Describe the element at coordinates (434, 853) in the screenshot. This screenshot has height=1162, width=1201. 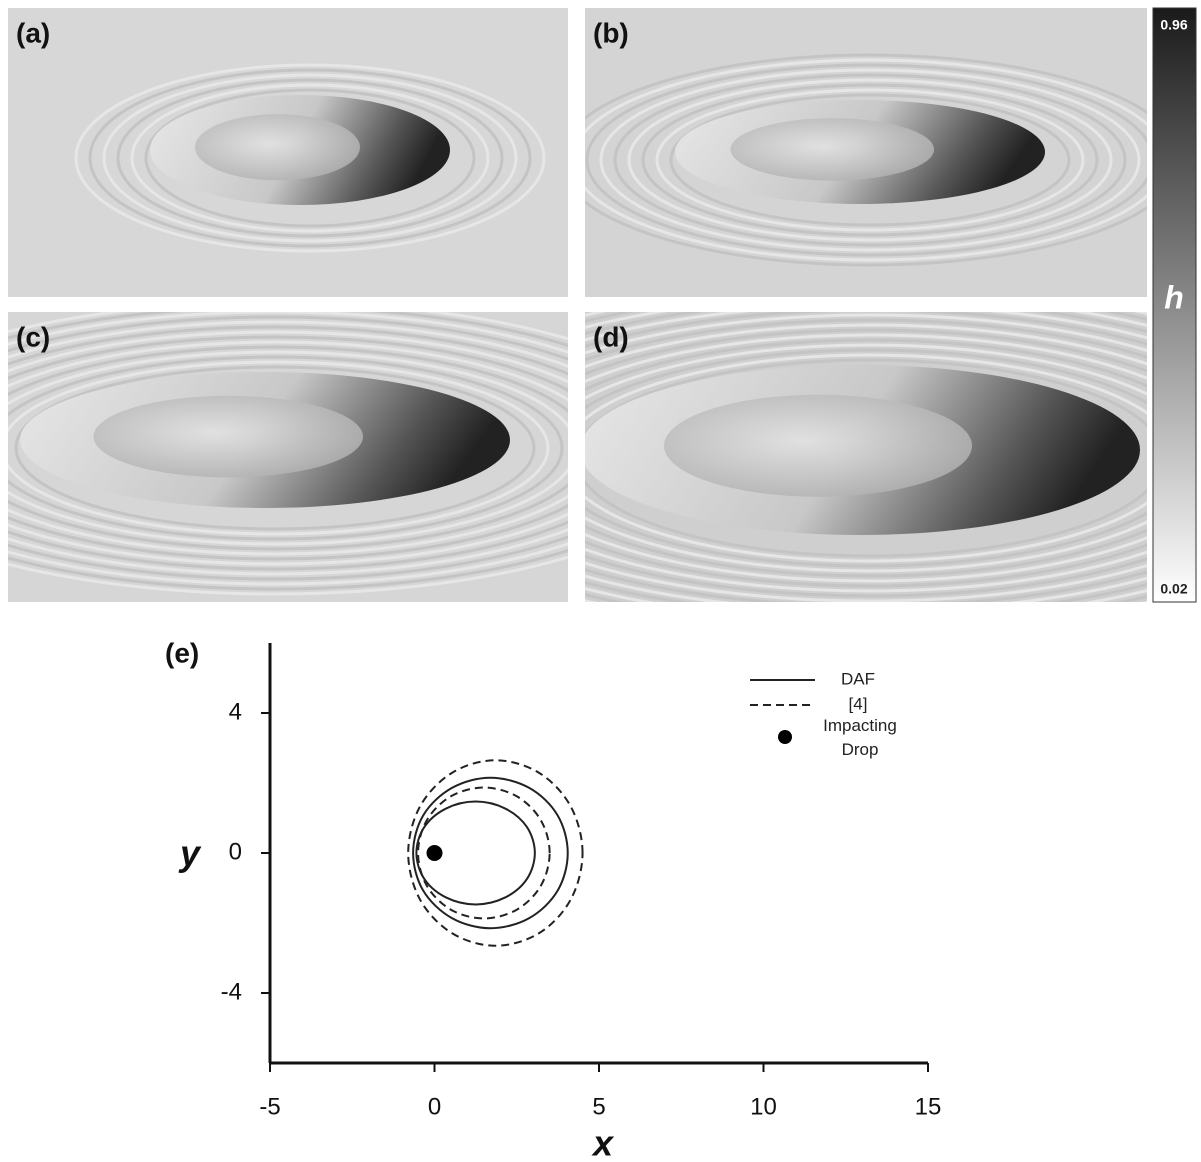
I see `impact-point` at that location.